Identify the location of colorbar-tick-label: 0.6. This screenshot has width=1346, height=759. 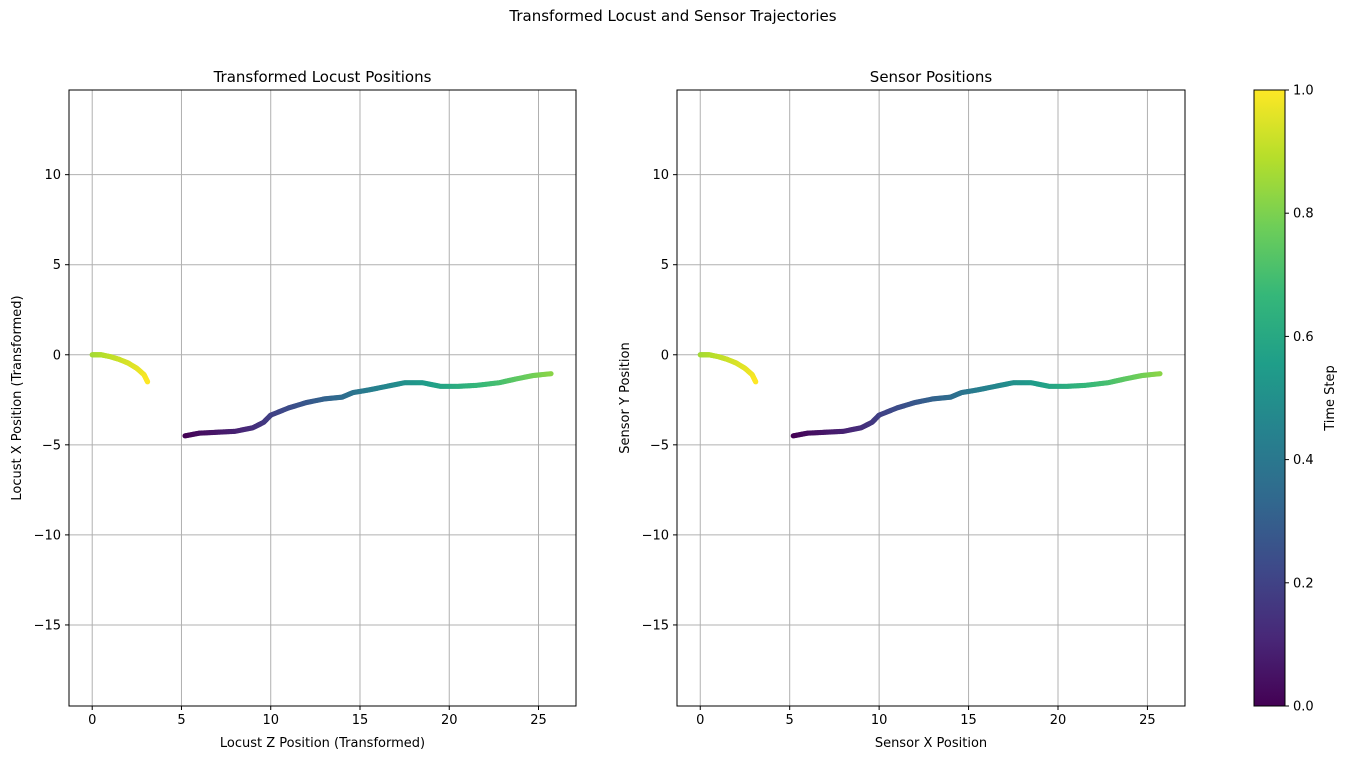
(1303, 337).